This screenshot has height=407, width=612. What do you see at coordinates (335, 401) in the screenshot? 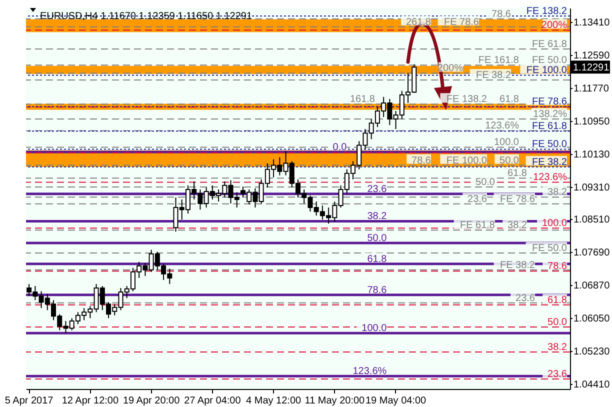
I see `x-tick-label: 11 May 20:00` at bounding box center [335, 401].